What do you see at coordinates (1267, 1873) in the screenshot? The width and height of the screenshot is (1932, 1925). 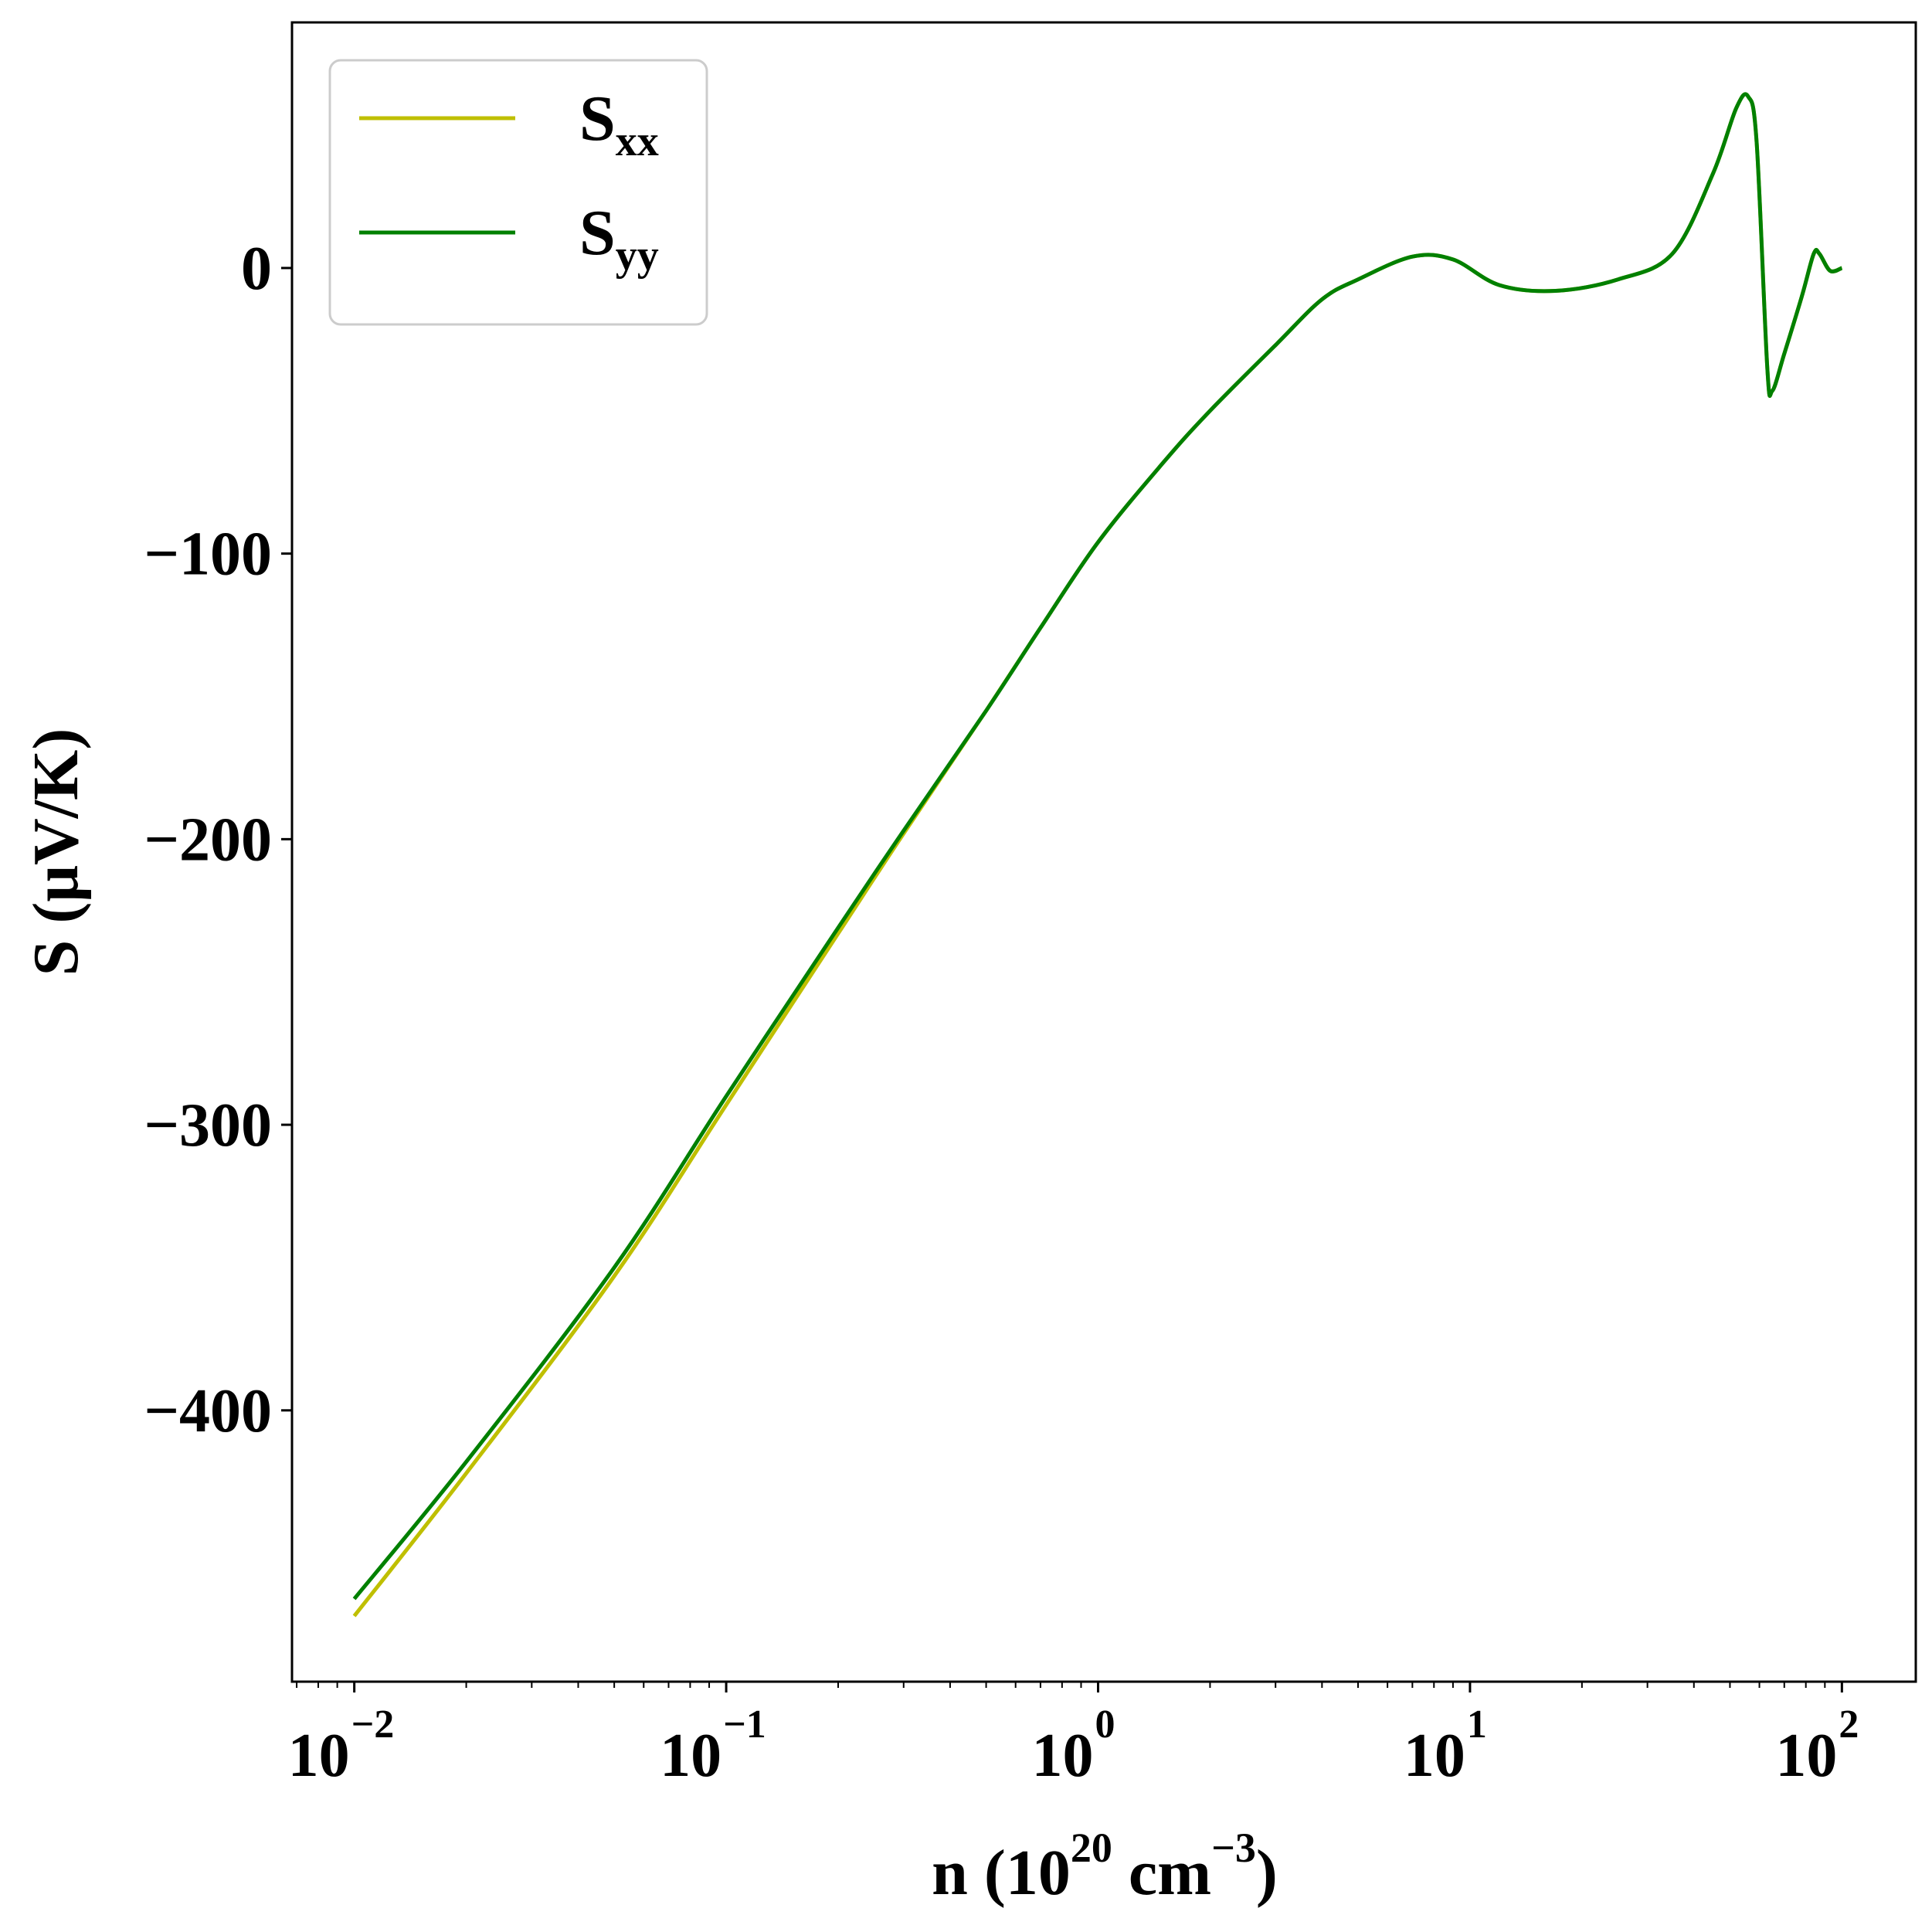 I see `x-axis-title-suffix: )` at bounding box center [1267, 1873].